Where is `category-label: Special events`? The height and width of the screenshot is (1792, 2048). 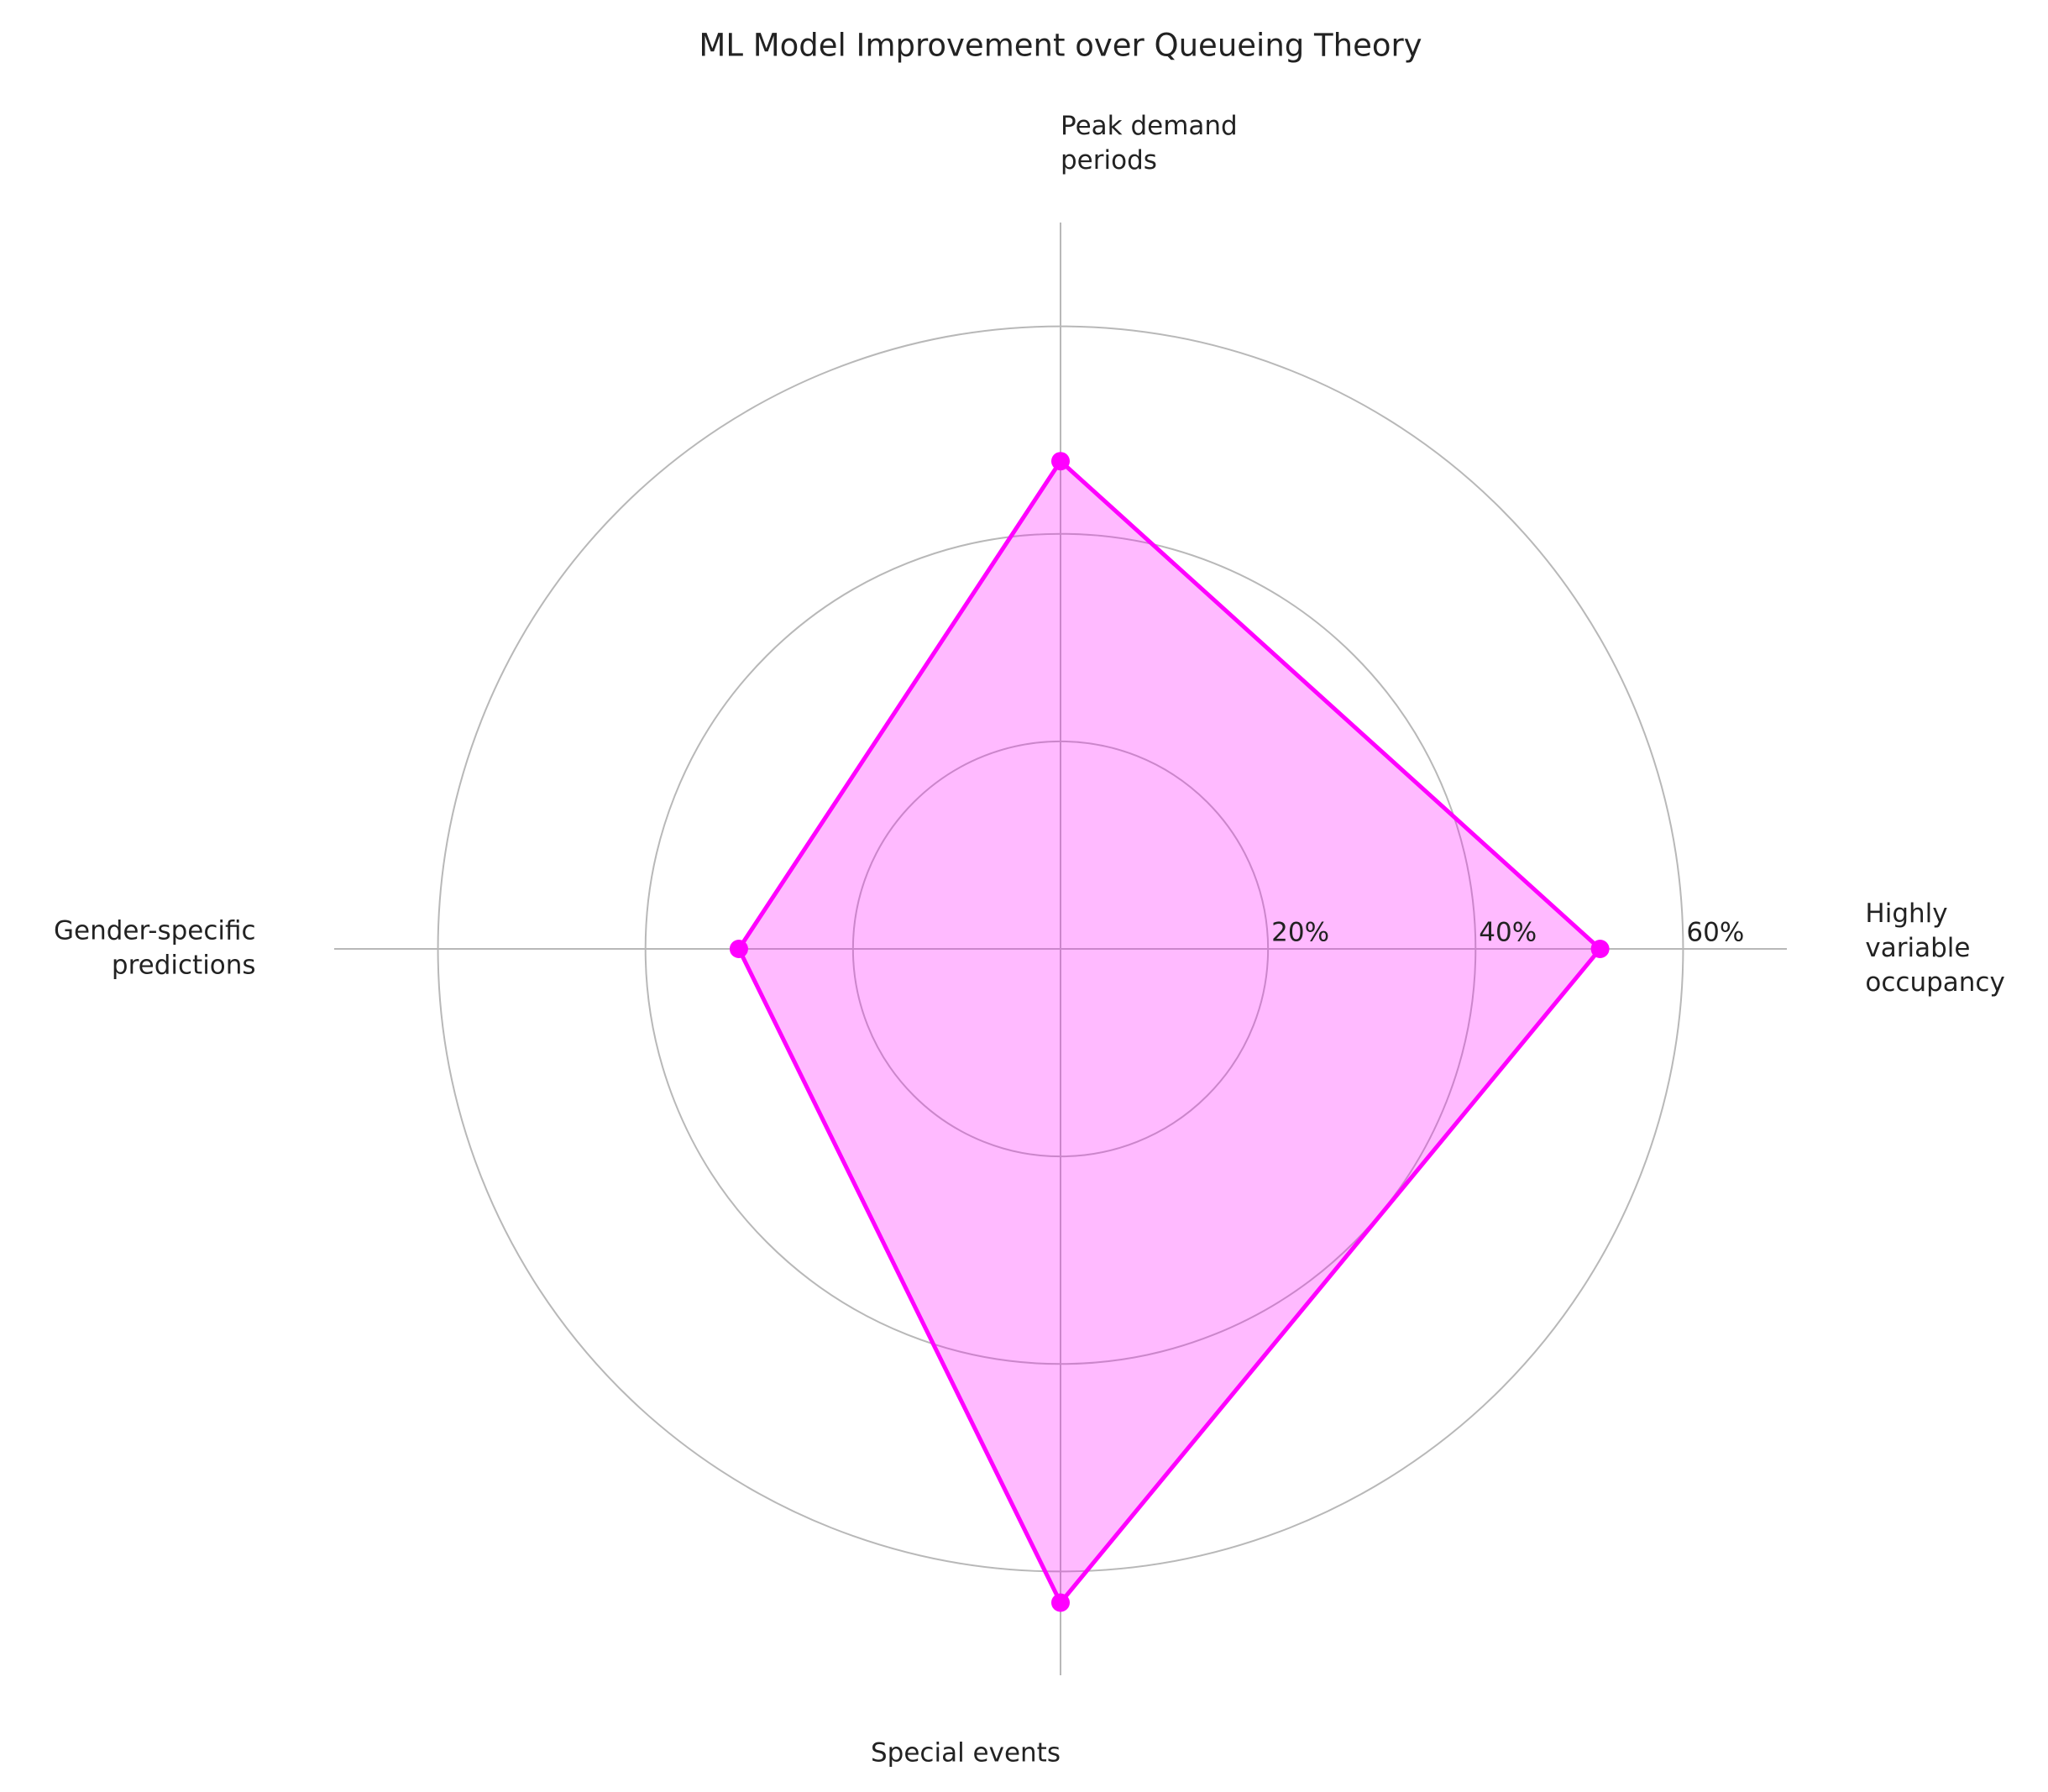 category-label: Special events is located at coordinates (966, 1752).